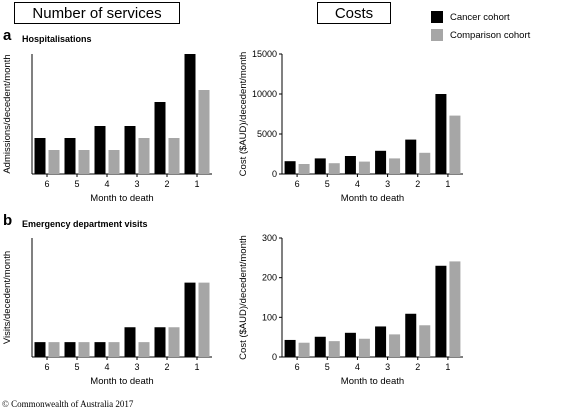  I want to click on y-axis-label: Visits/decedent/month, so click(7, 297).